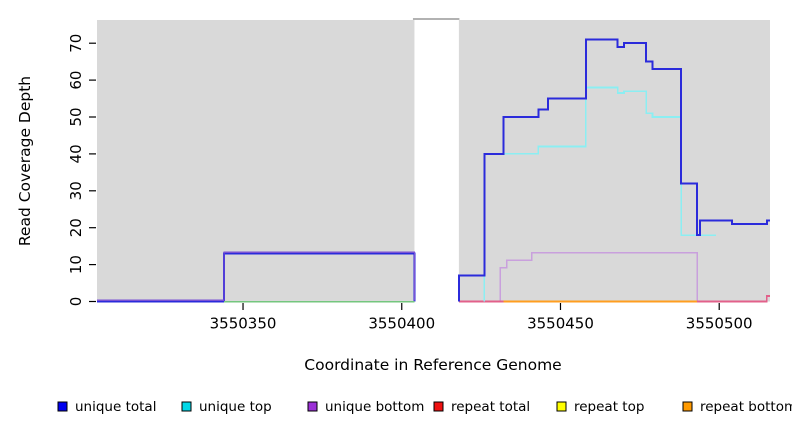 The image size is (792, 432). Describe the element at coordinates (256, 276) in the screenshot. I see `series-line-unique-bottom-left` at that location.